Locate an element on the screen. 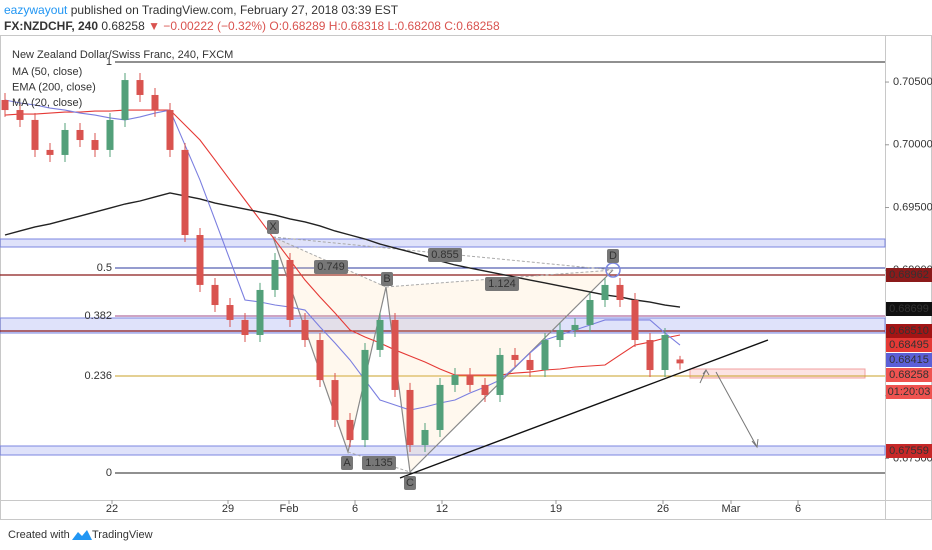  x-tick-label: Feb is located at coordinates (289, 509).